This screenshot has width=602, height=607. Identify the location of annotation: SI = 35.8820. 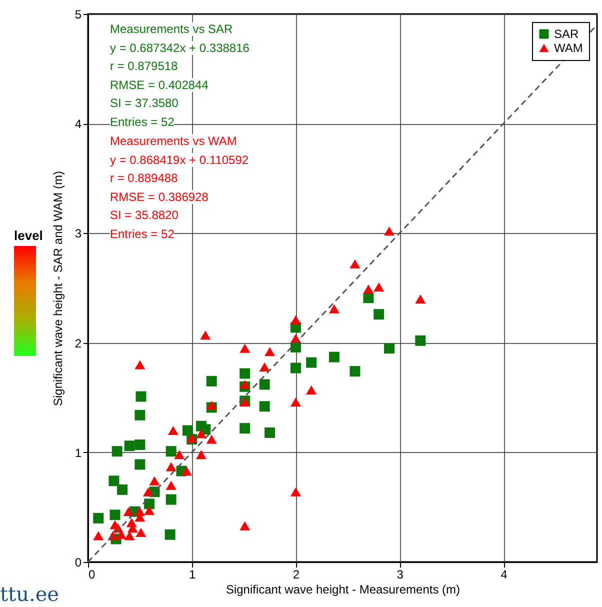
(144, 215).